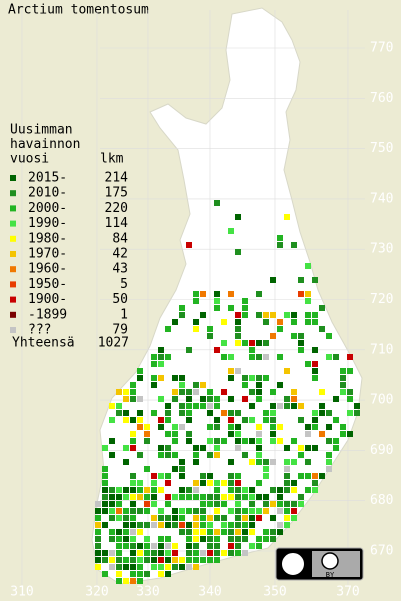  Describe the element at coordinates (381, 551) in the screenshot. I see `y-axis-label: 670` at that location.